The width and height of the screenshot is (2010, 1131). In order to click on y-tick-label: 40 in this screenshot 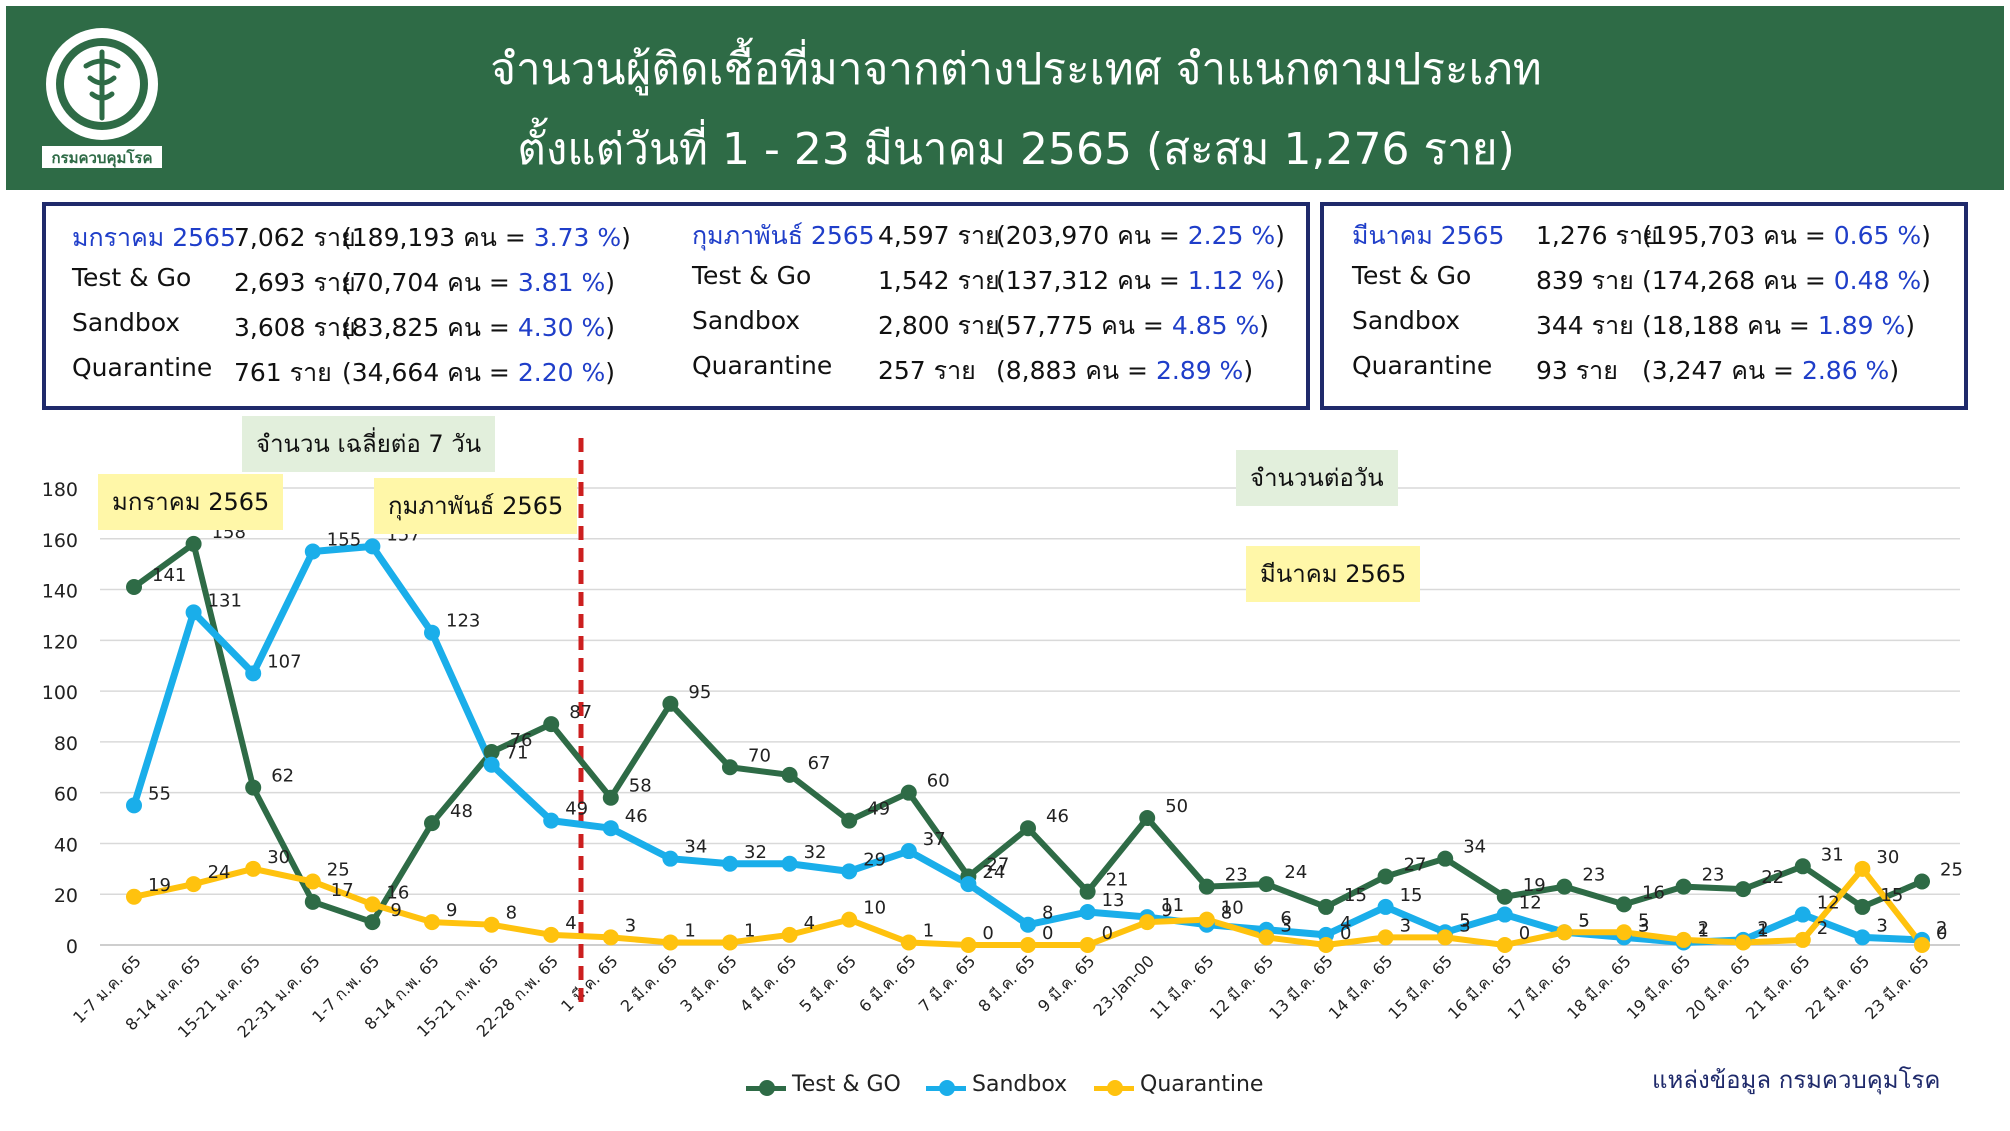, I will do `click(66, 845)`.